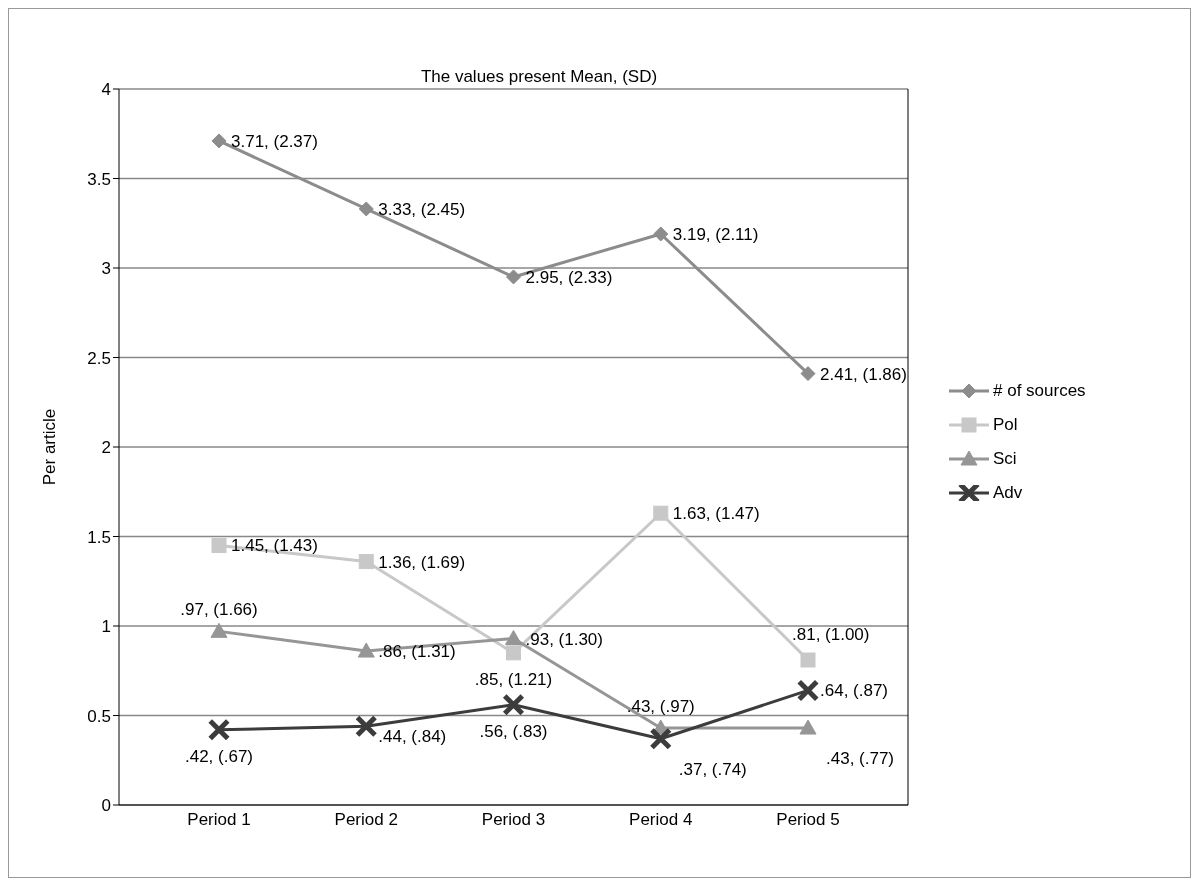 This screenshot has width=1199, height=886. I want to click on data-label: .43, (.77), so click(860, 759).